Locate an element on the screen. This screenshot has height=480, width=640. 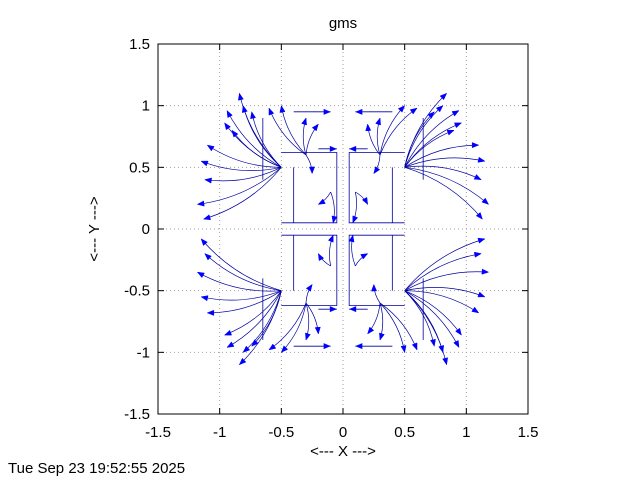
y-axis-label: <--- Y ---> is located at coordinates (94, 229).